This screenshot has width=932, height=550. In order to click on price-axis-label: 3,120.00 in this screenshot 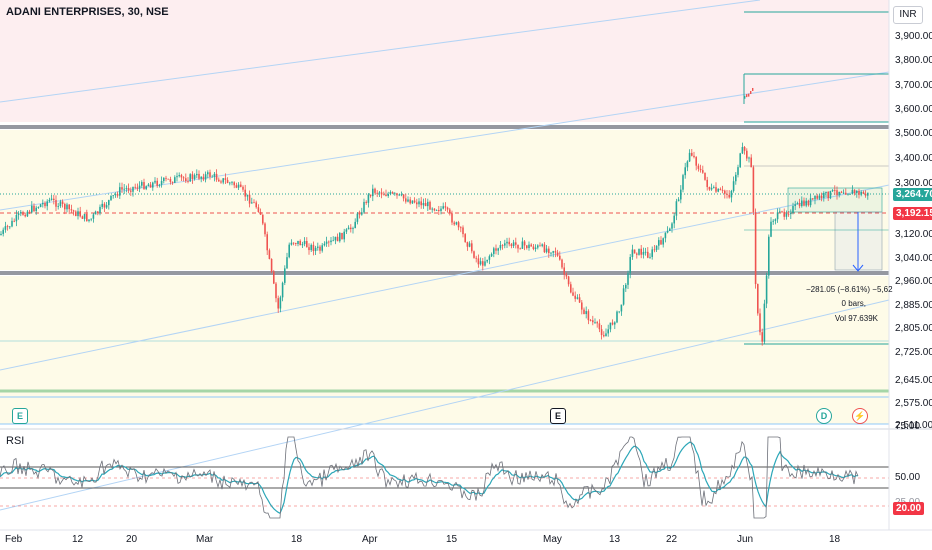, I will do `click(913, 234)`.